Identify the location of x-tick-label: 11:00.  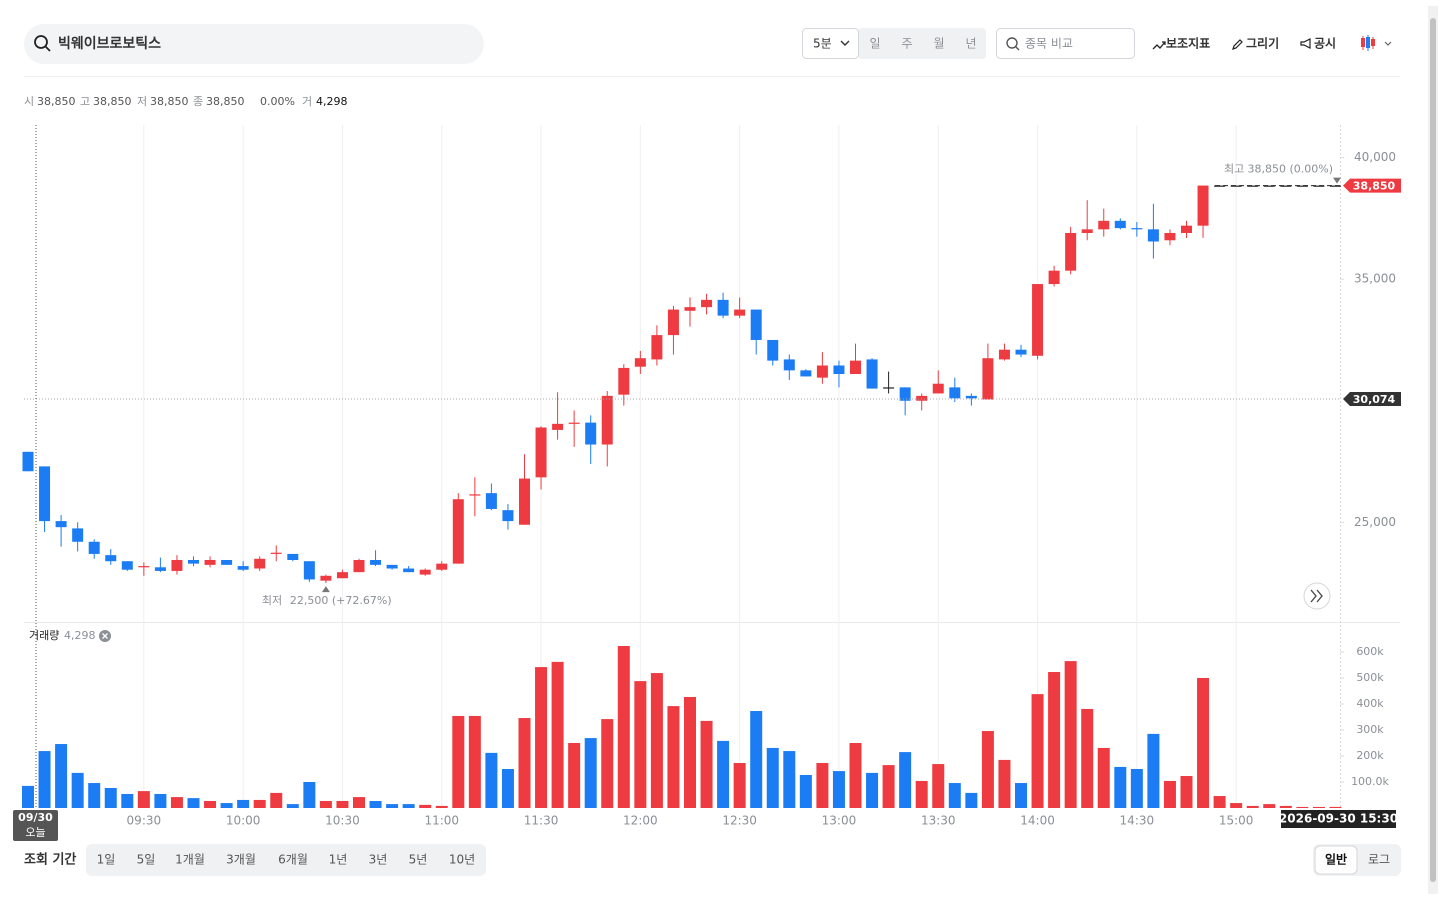
(441, 821).